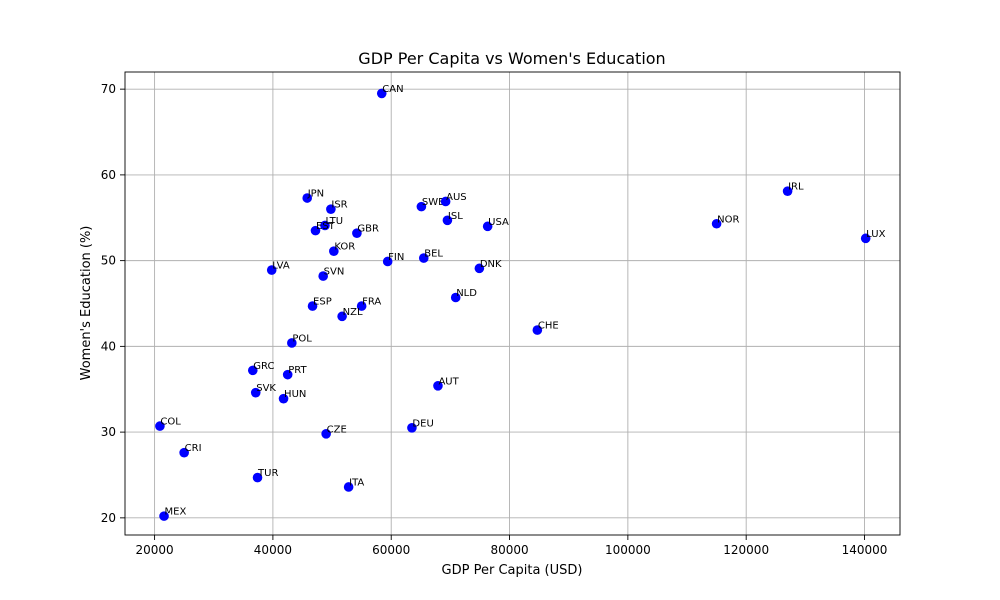  I want to click on data-point-label: BEL, so click(433, 254).